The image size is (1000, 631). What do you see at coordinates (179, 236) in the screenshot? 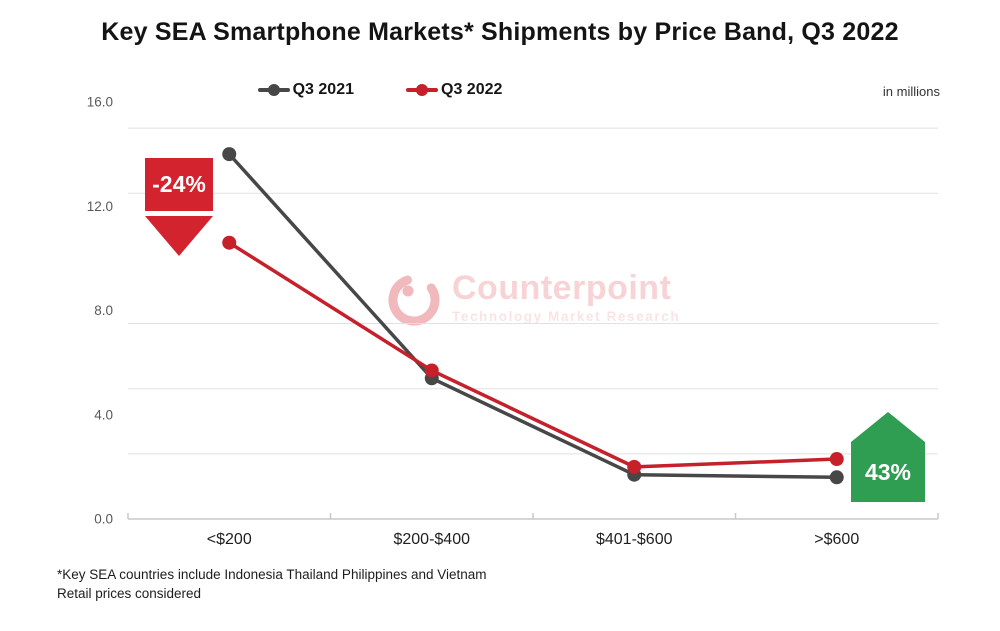
I see `arrow-down-icon` at bounding box center [179, 236].